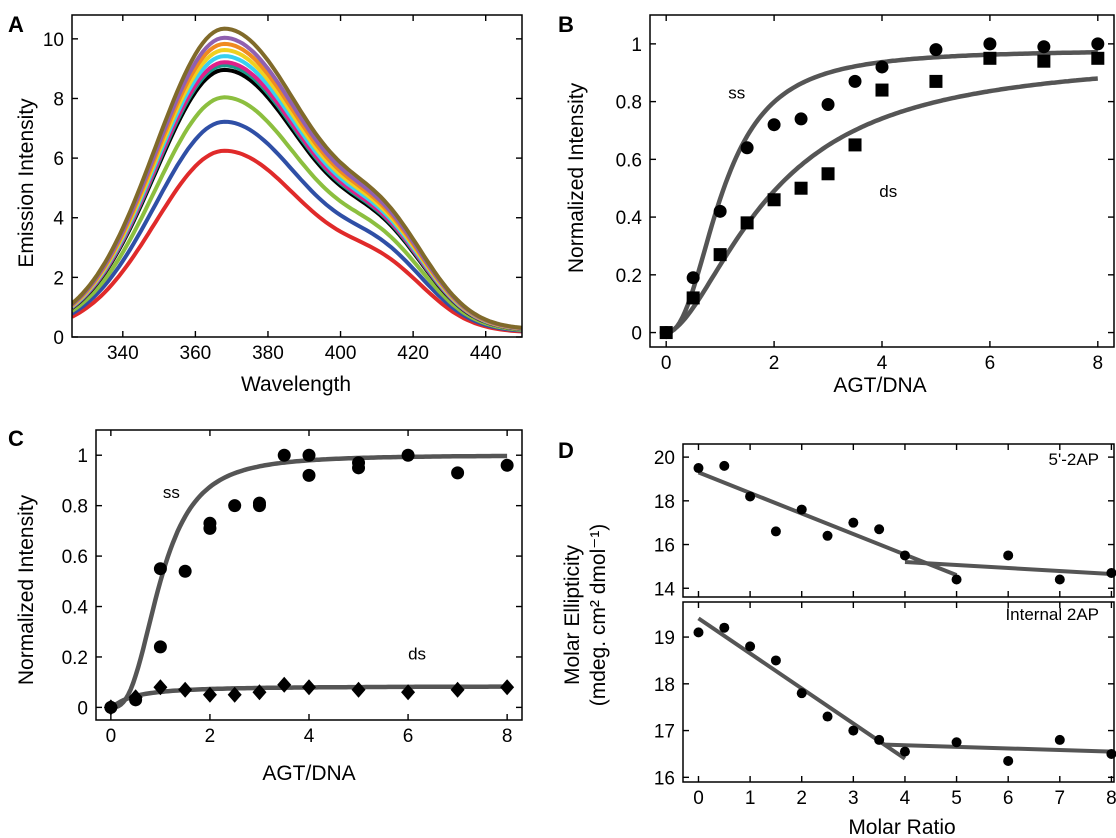 The width and height of the screenshot is (1116, 838). Describe the element at coordinates (566, 450) in the screenshot. I see `panel-letter-d: D` at that location.